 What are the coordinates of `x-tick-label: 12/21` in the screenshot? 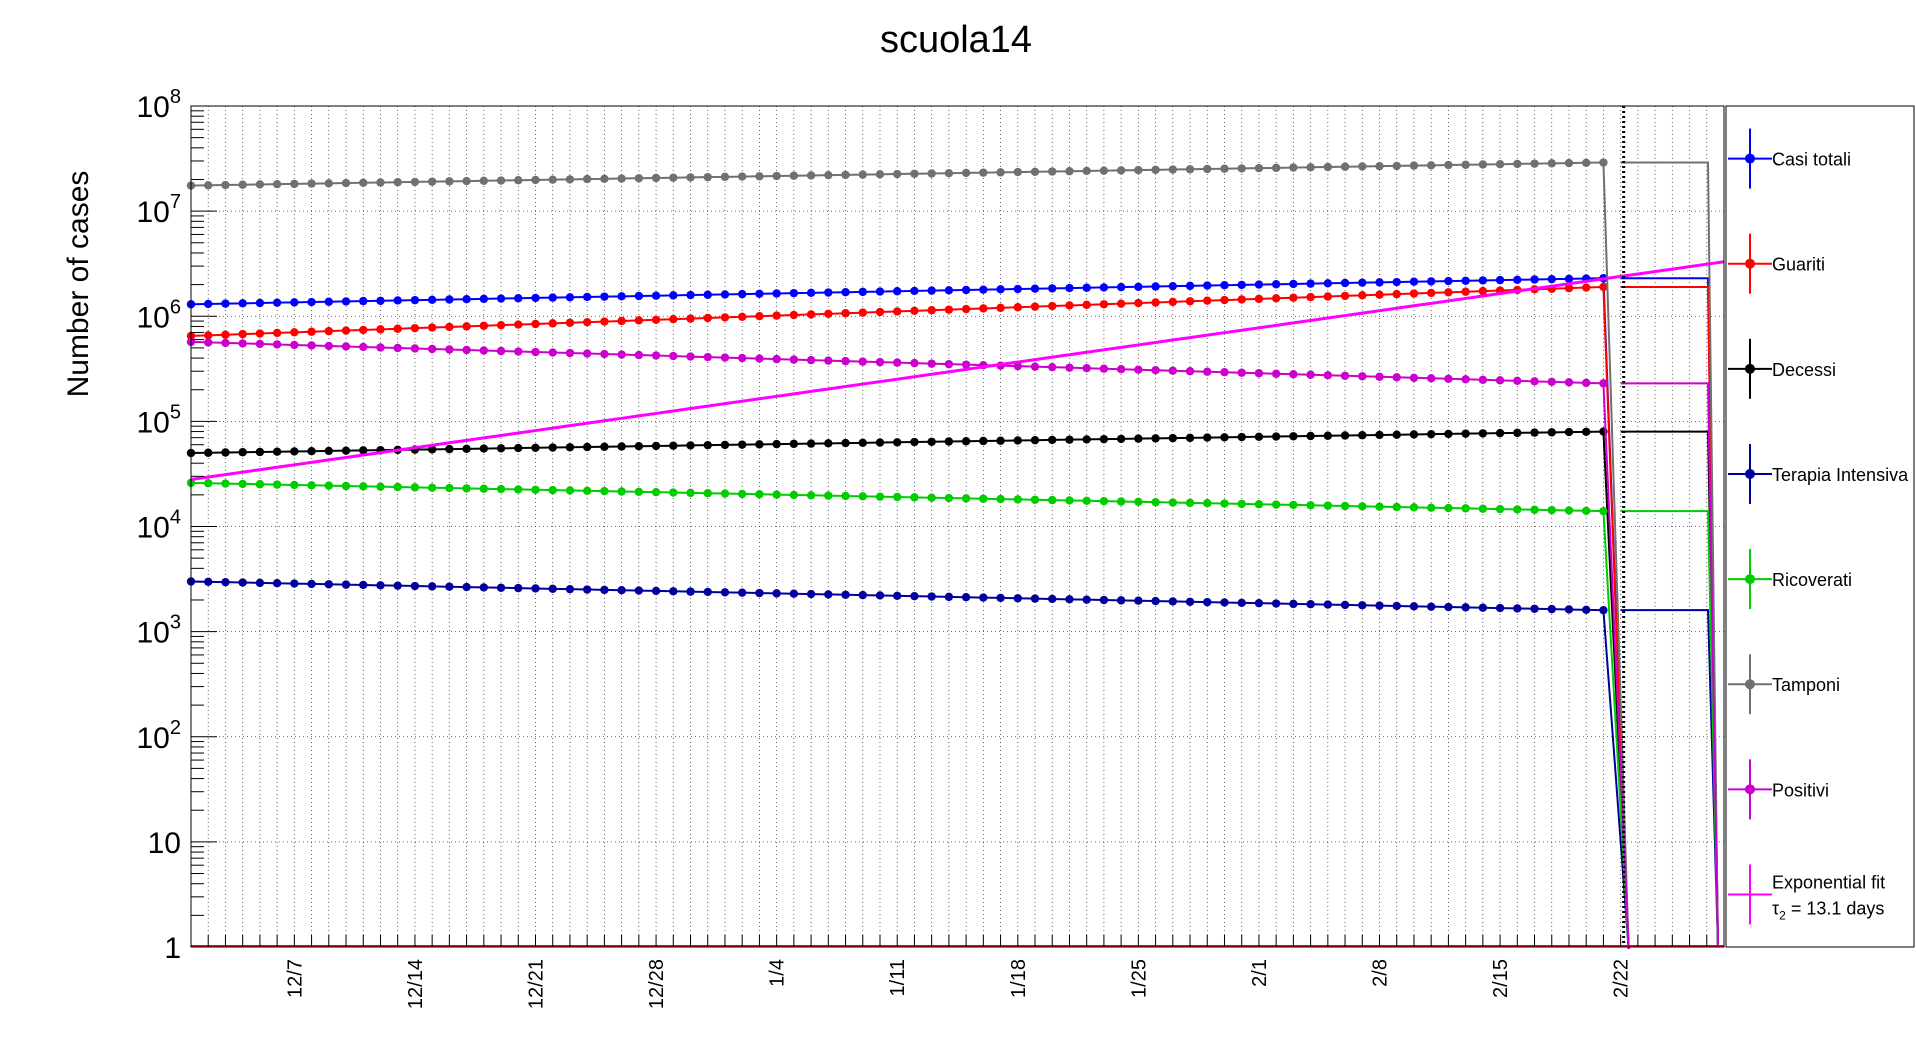 It's located at (536, 984).